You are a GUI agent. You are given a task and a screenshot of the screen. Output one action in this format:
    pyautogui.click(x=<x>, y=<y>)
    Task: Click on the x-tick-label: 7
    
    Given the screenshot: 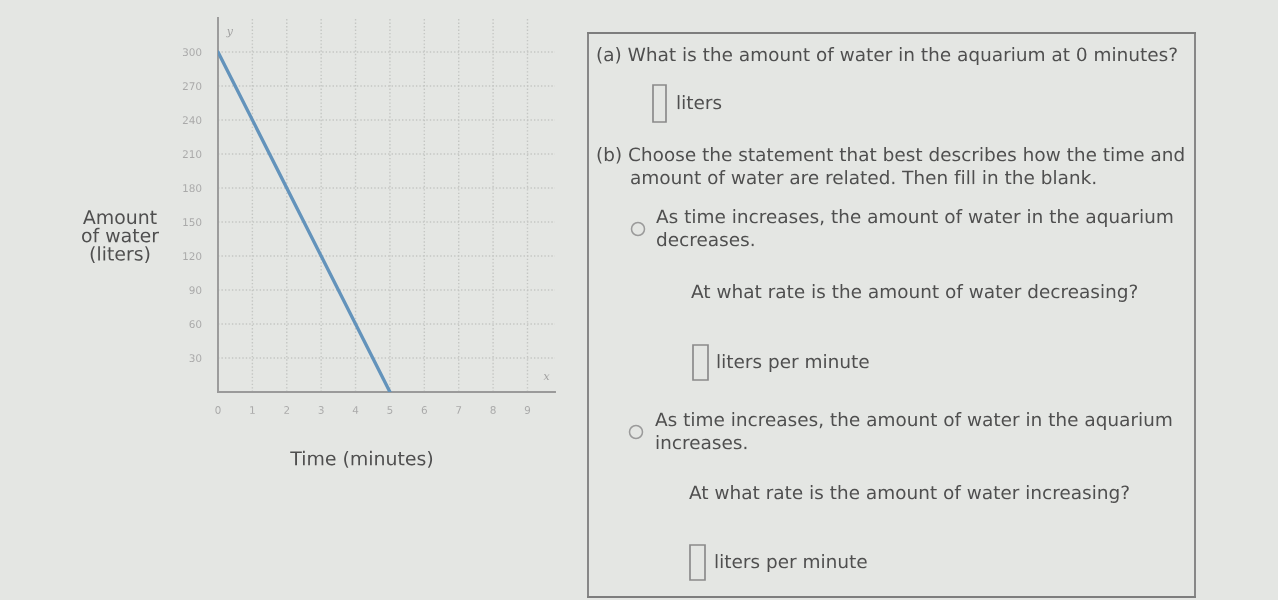 What is the action you would take?
    pyautogui.click(x=459, y=410)
    